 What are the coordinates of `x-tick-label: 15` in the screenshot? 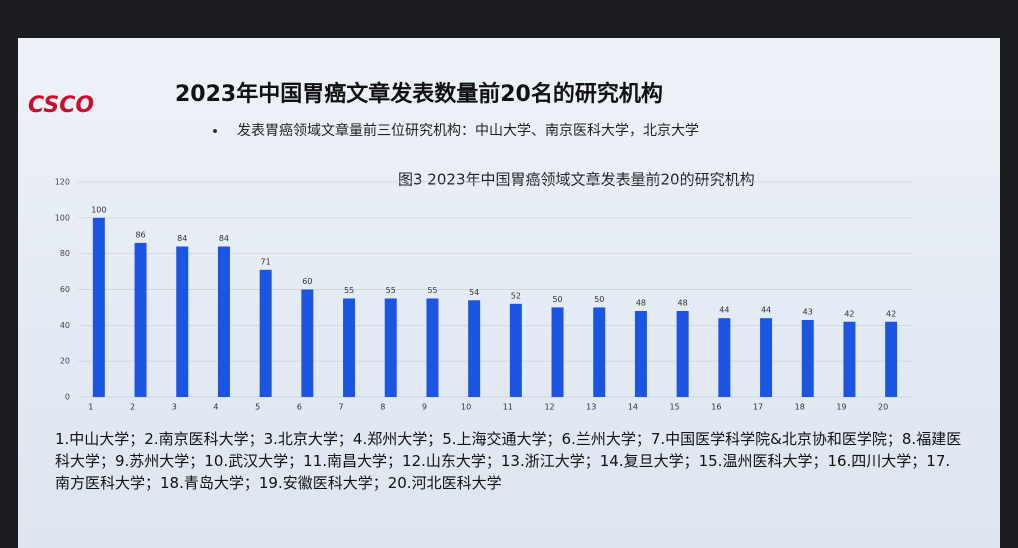 It's located at (675, 407).